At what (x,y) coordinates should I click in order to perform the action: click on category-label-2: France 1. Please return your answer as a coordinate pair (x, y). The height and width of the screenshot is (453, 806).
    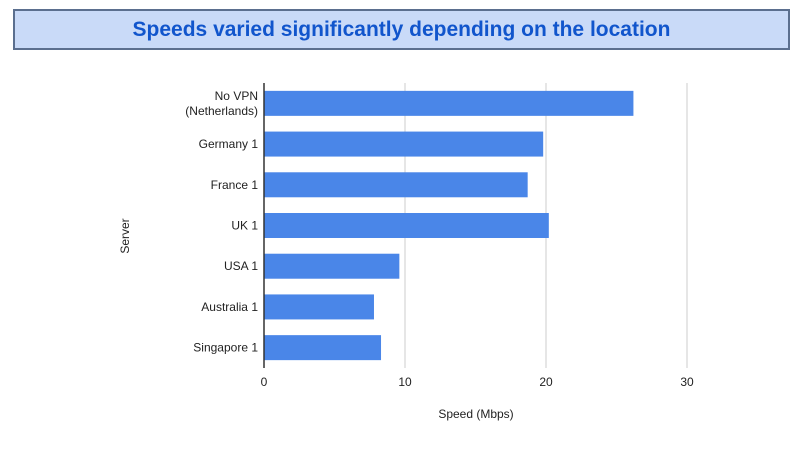
    Looking at the image, I should click on (235, 185).